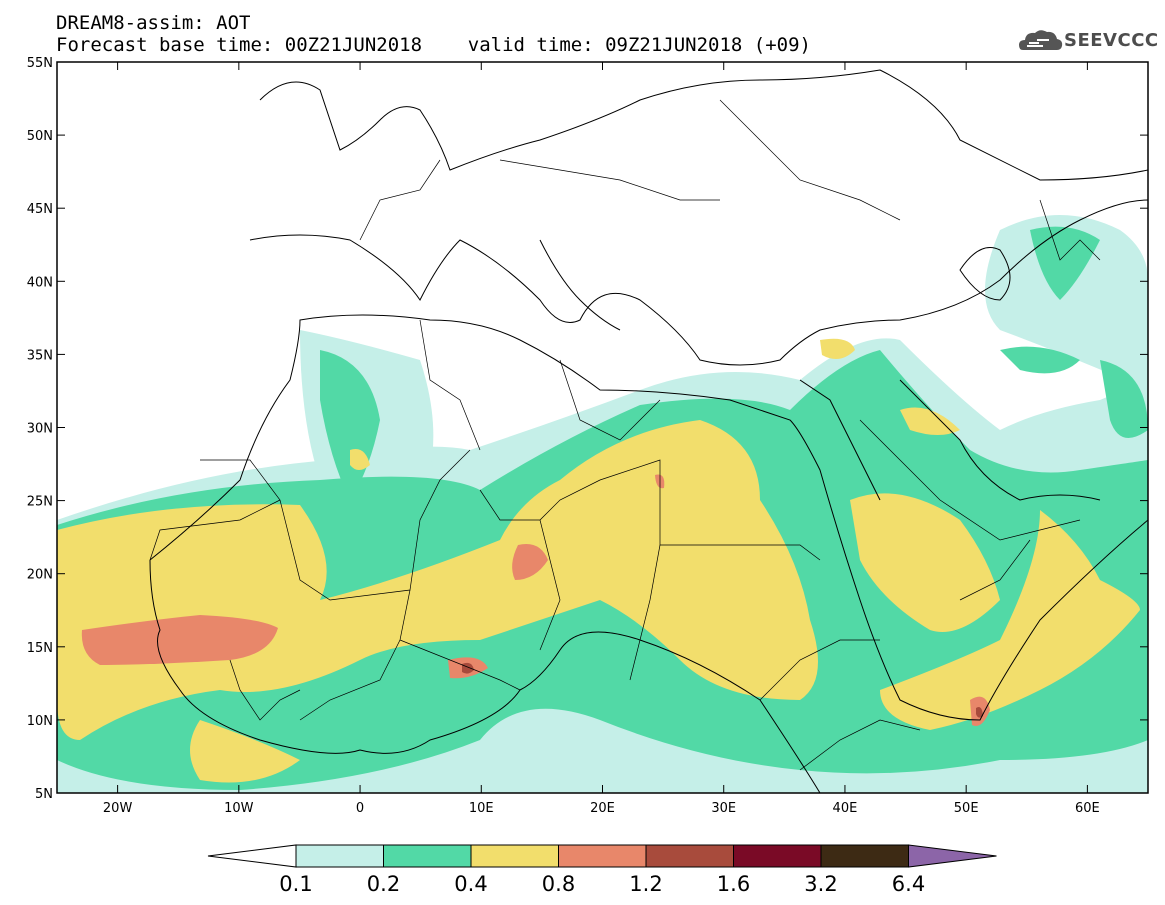  I want to click on lon-tick-label: 20E, so click(602, 808).